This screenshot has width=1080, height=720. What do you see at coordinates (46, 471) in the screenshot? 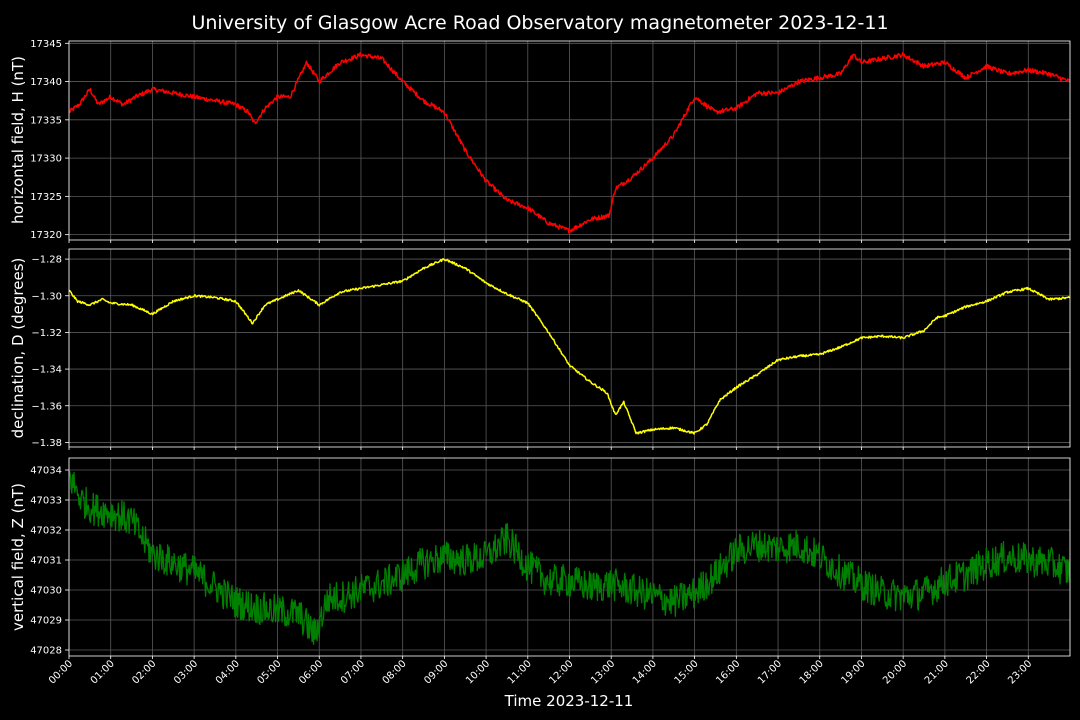
I see `y-tick-label: 47034` at bounding box center [46, 471].